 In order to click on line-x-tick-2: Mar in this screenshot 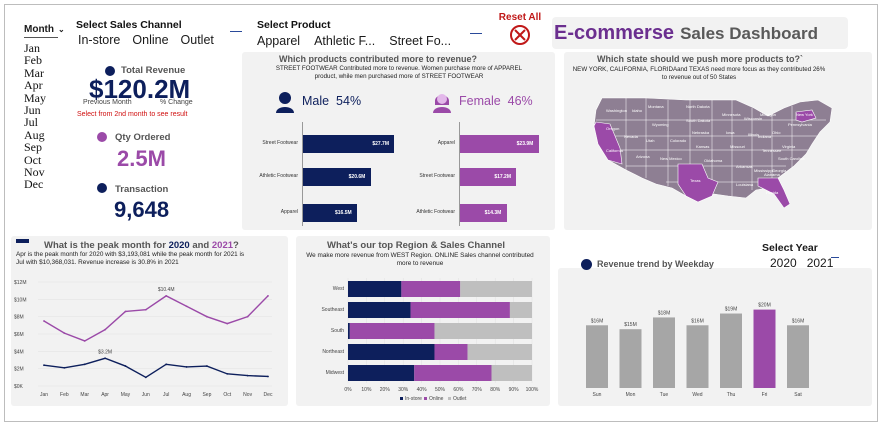, I will do `click(84, 395)`.